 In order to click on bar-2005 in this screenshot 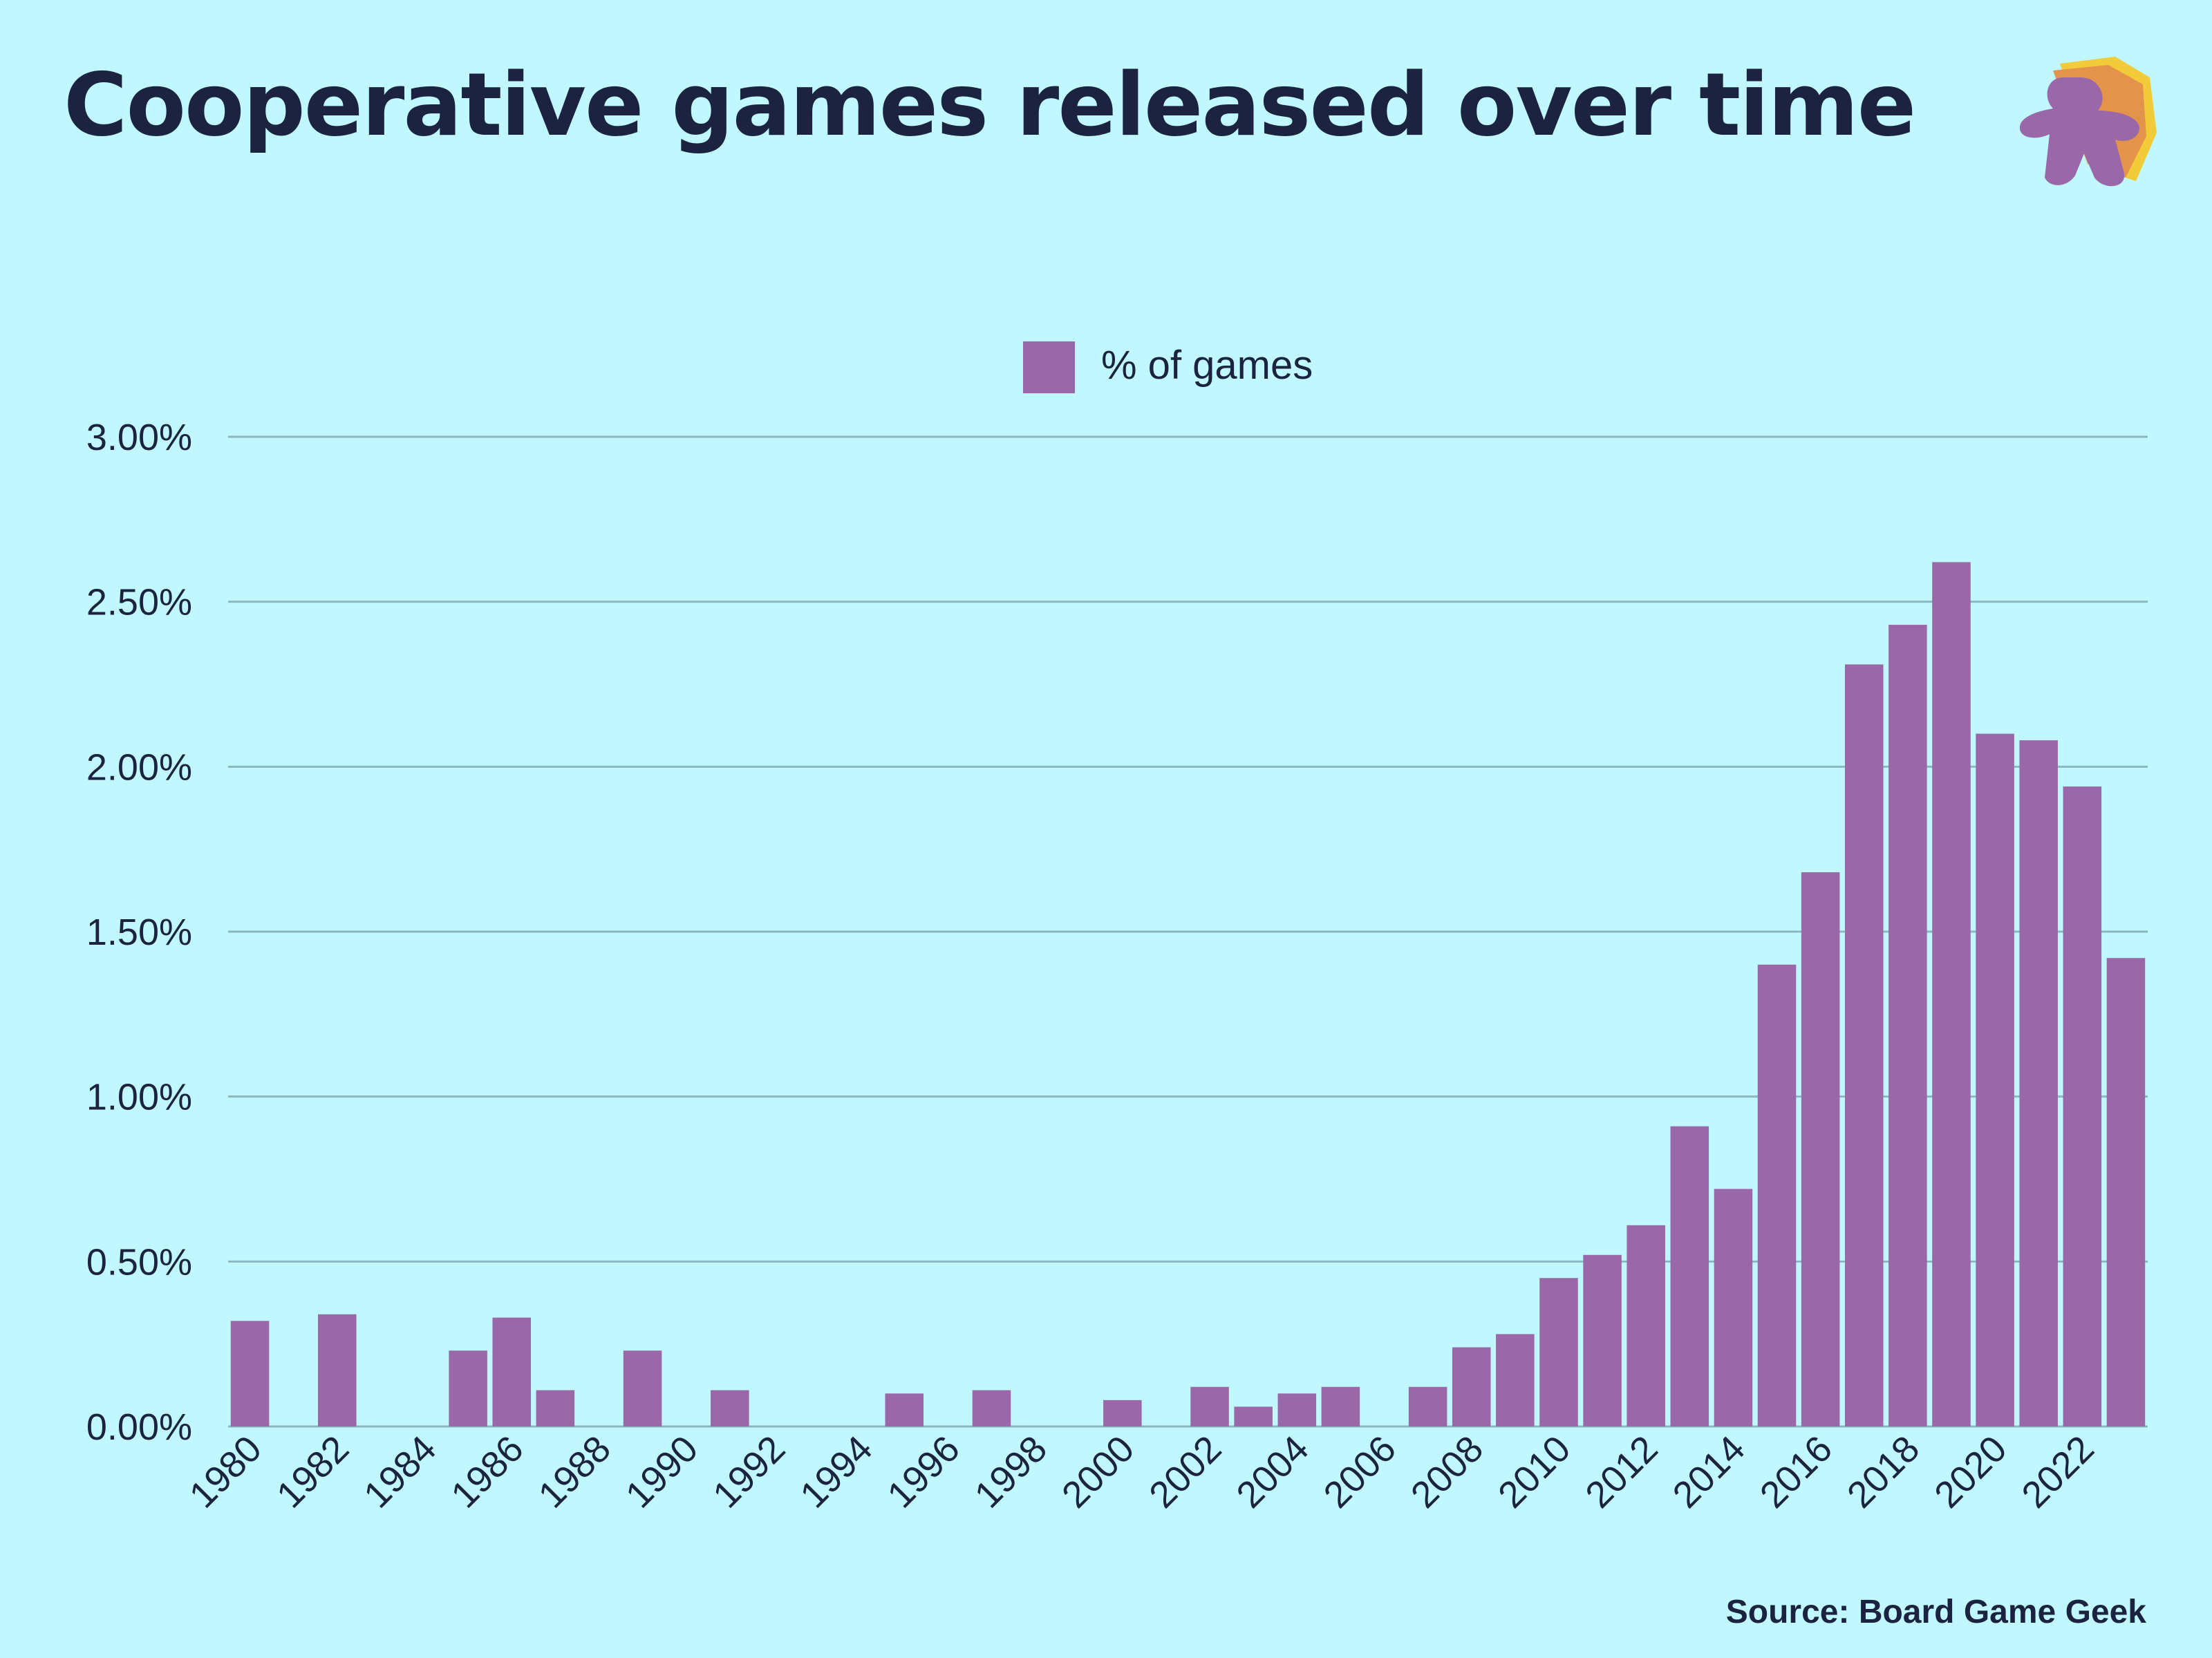, I will do `click(1340, 1406)`.